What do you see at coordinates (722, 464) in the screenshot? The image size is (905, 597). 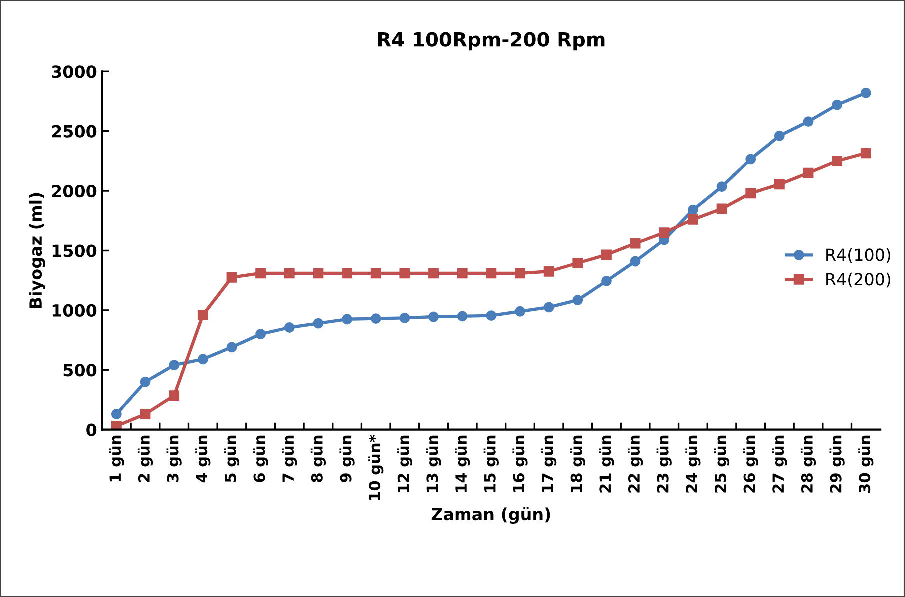 I see `x-tick-label: 25 gün` at bounding box center [722, 464].